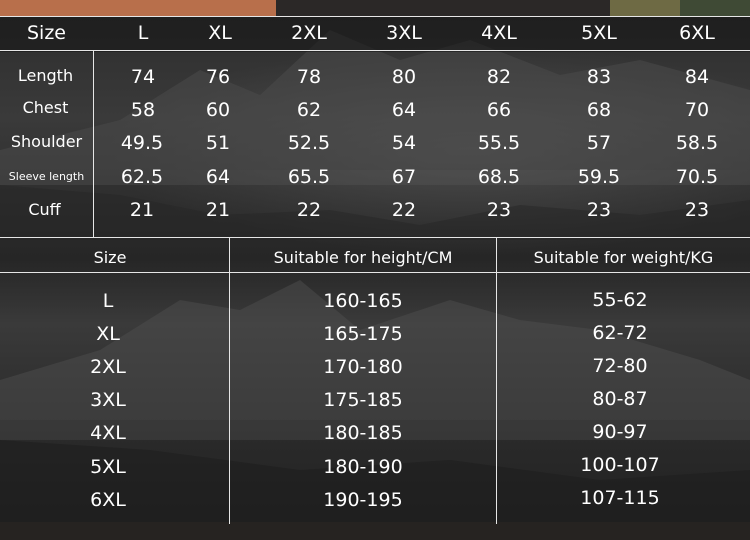 The image size is (750, 540). Describe the element at coordinates (599, 77) in the screenshot. I see `length-5xl: 83` at that location.